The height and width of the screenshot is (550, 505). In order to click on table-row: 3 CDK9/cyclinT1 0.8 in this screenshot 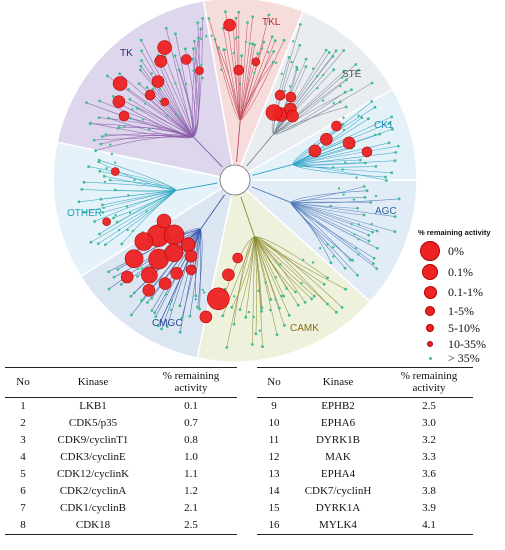, I will do `click(121, 440)`.